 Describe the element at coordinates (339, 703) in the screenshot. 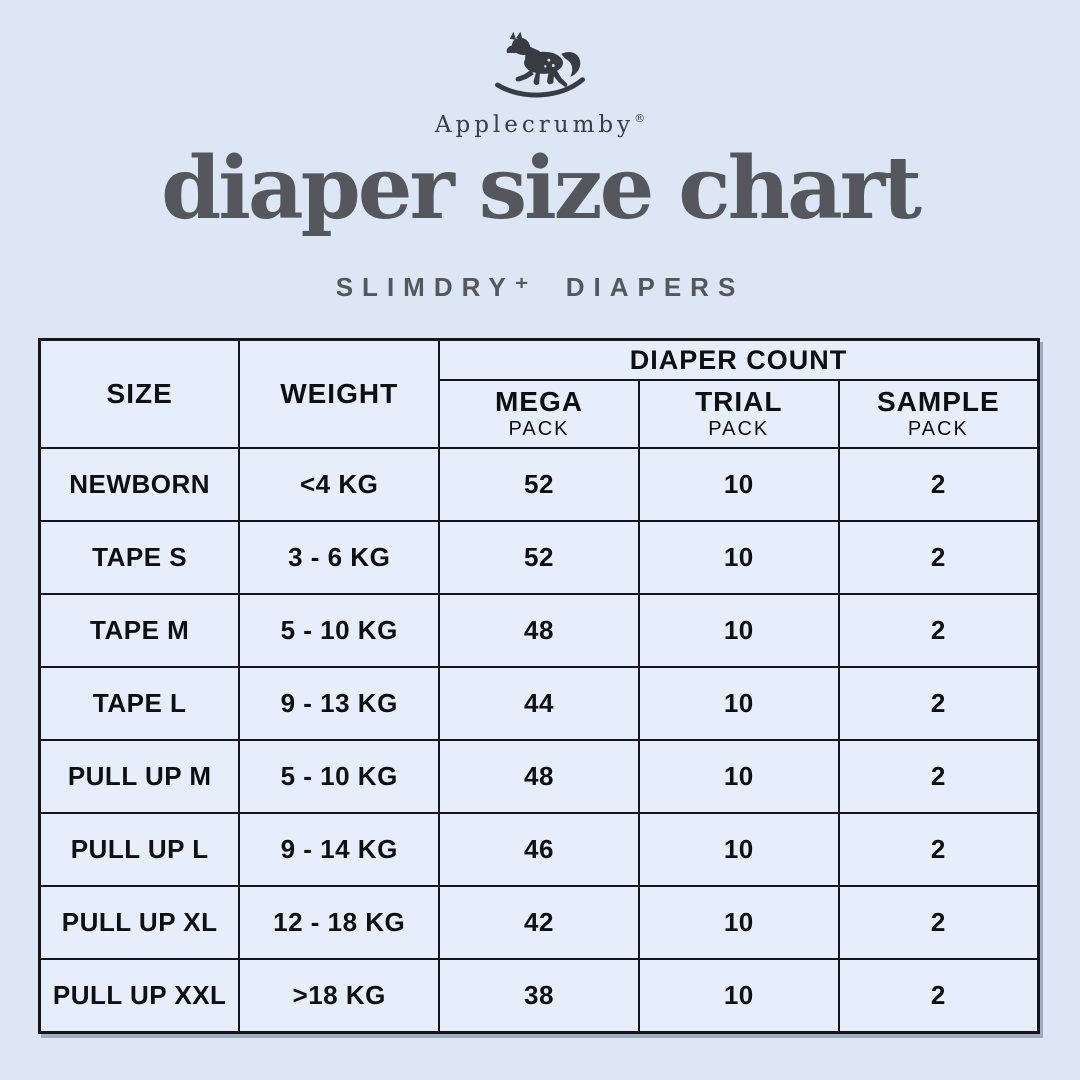

I see `cell-weight: 9 - 13 KG` at that location.